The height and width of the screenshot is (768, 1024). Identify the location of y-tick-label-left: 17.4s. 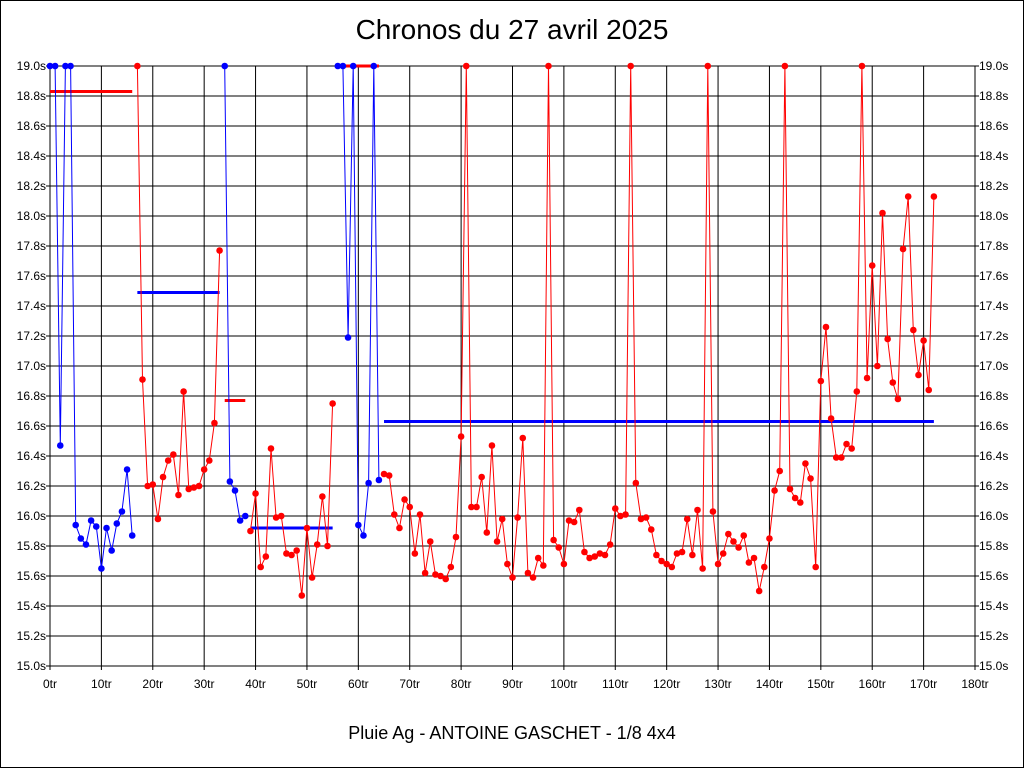
(31, 306).